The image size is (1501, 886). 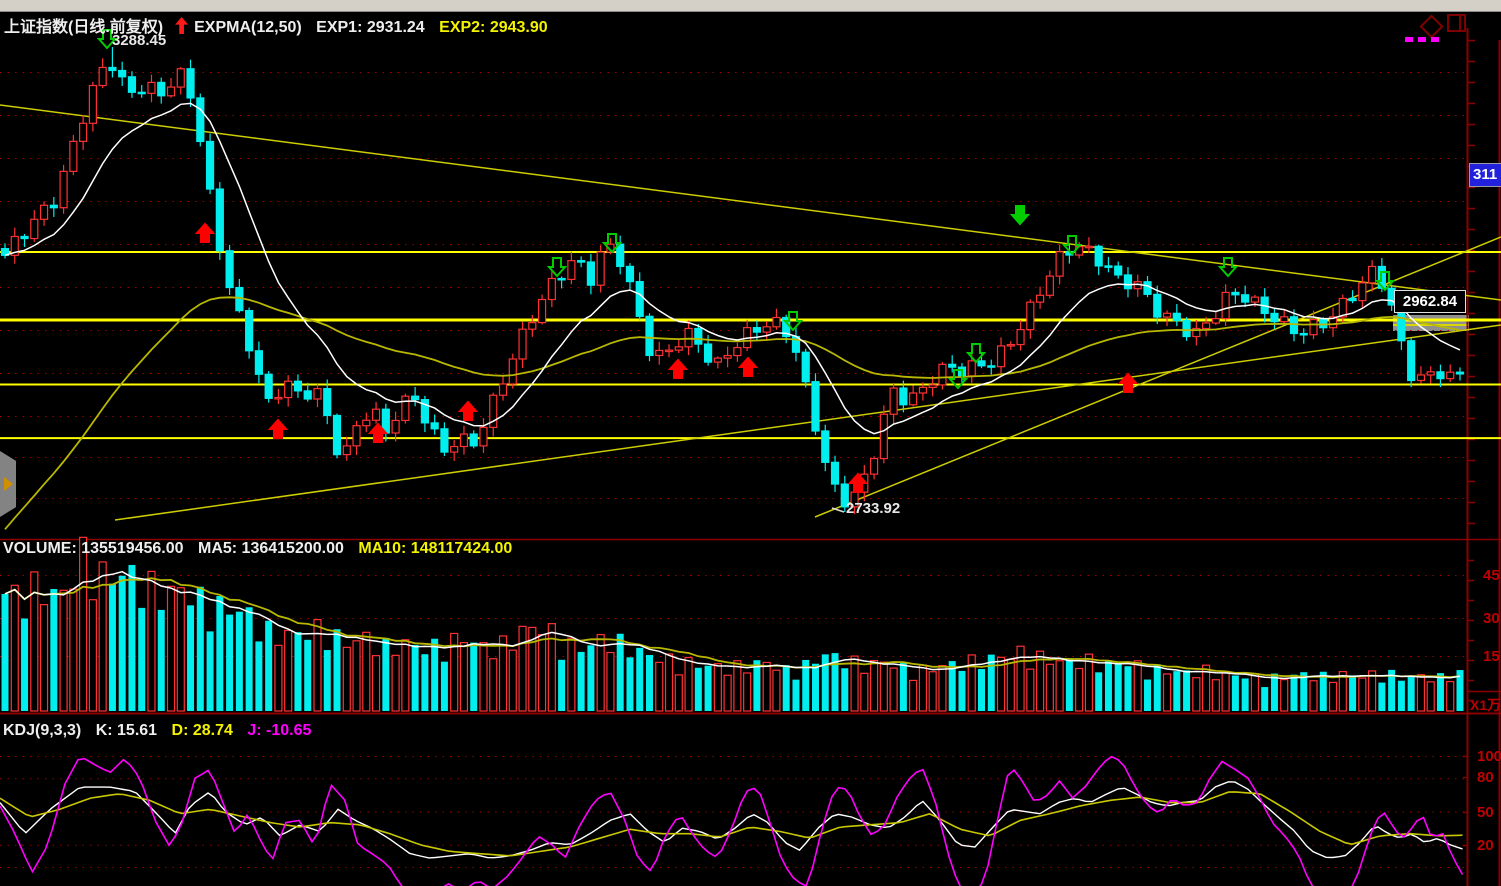 What do you see at coordinates (435, 548) in the screenshot?
I see `volume-ma10-value: MA10: 148117424.00` at bounding box center [435, 548].